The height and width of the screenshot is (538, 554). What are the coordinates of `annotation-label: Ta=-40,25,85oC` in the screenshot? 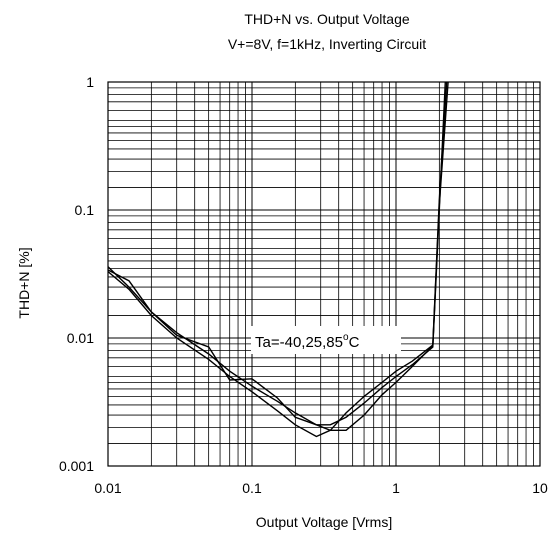 It's located at (307, 341).